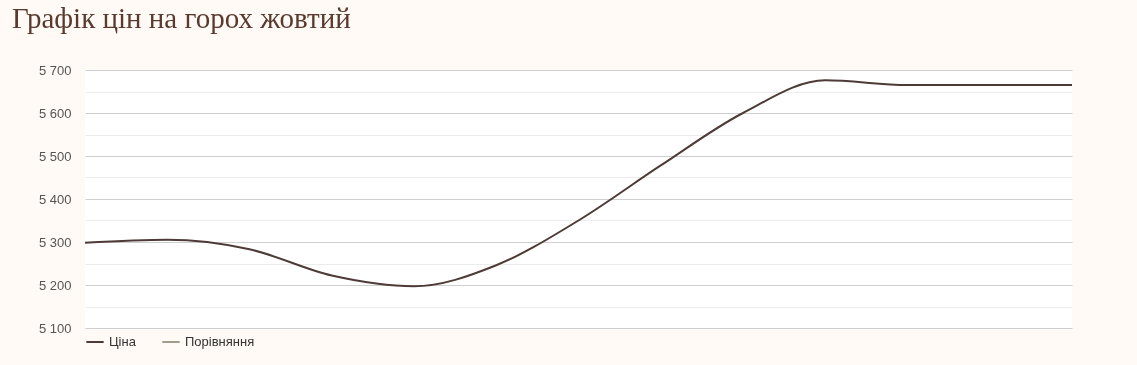 This screenshot has height=365, width=1137. What do you see at coordinates (55, 199) in the screenshot?
I see `y-tick-label: 5 400` at bounding box center [55, 199].